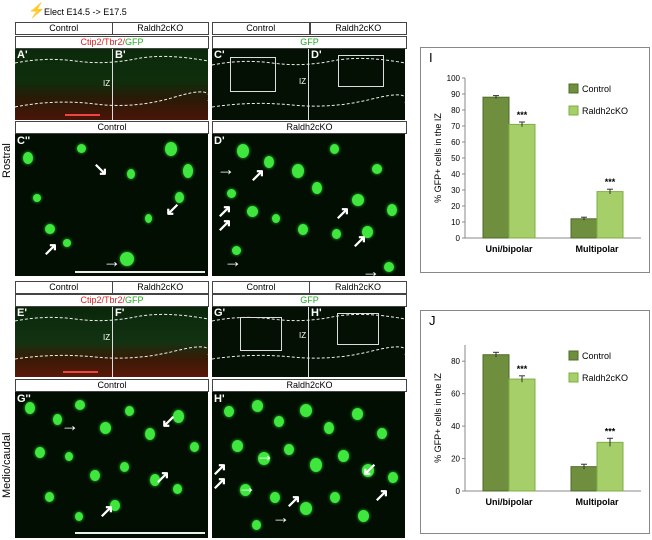 This screenshot has height=540, width=652. I want to click on side-label-medio: Medio/caudal, so click(7, 465).